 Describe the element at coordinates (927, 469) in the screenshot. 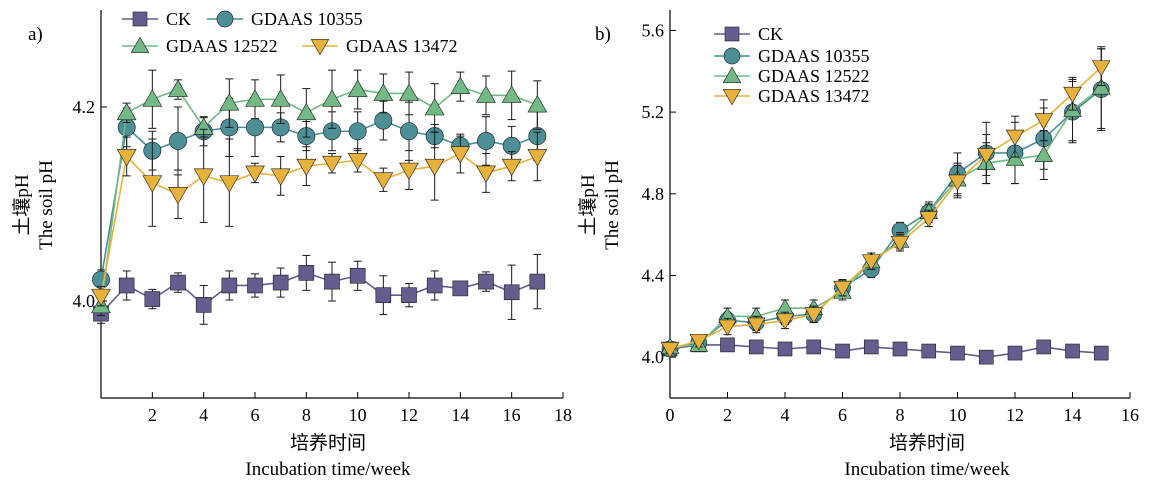

I see `panel-b-xlabel-en: Incubation time/week` at that location.